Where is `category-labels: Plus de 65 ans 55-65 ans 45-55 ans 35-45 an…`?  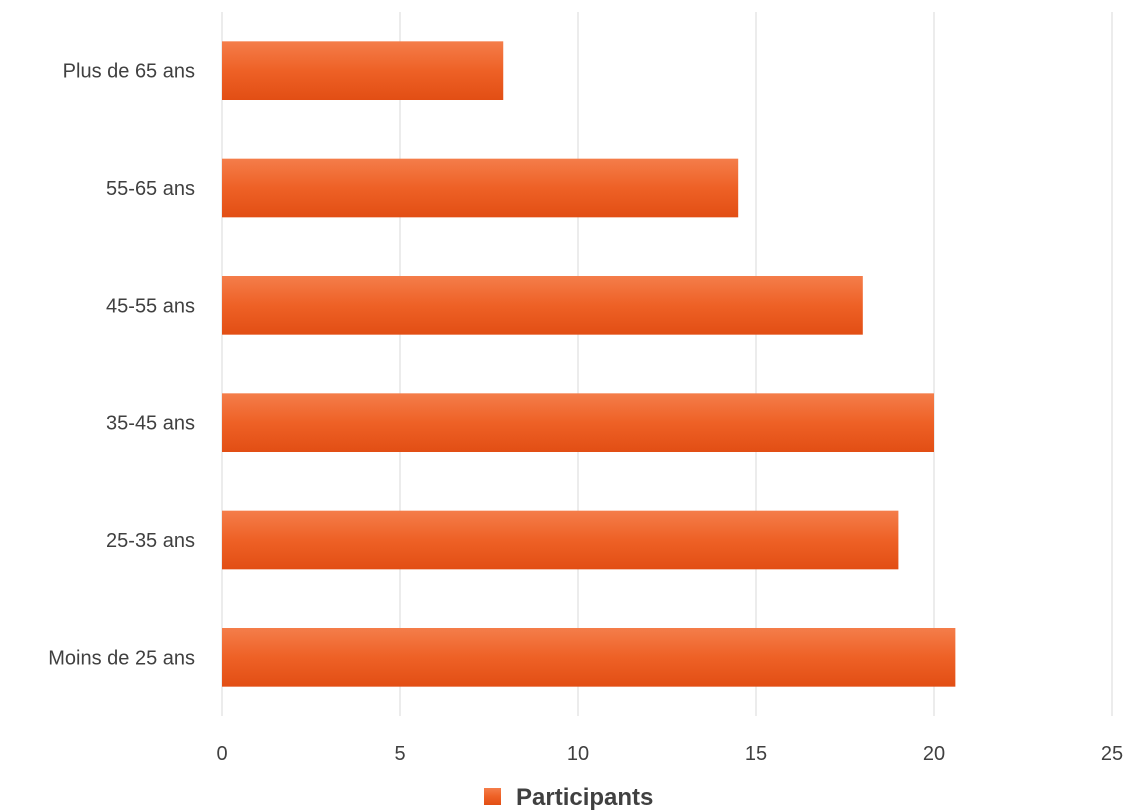 category-labels: Plus de 65 ans 55-65 ans 45-55 ans 35-45 an… is located at coordinates (121, 365).